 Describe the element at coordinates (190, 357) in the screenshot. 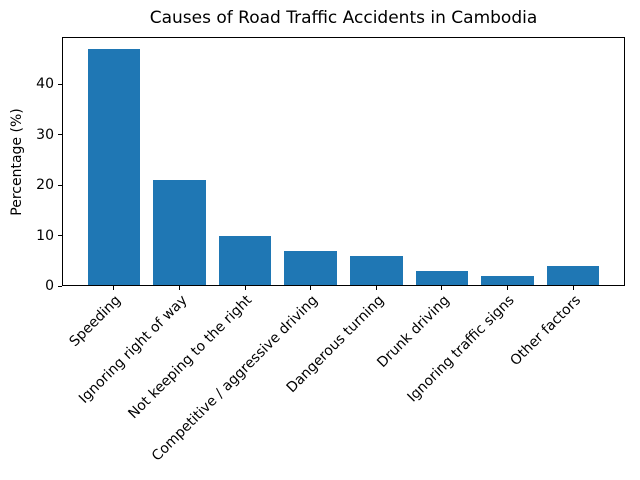

I see `x-tick-label: Not keeping to the right` at that location.